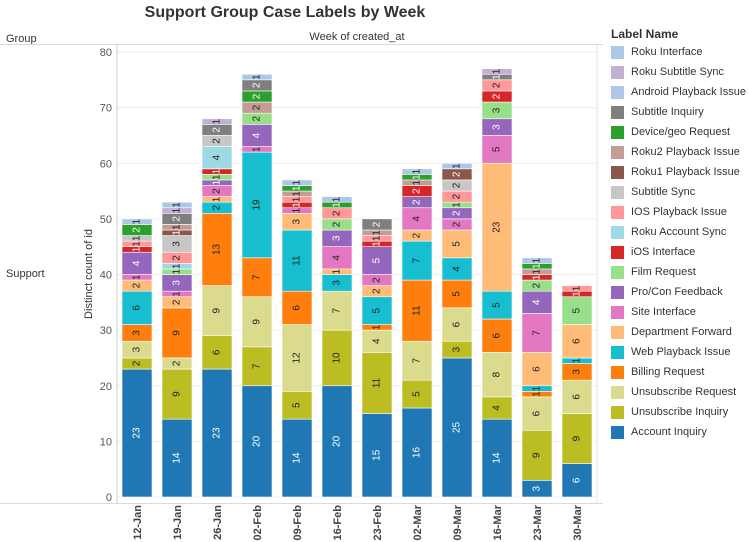 This screenshot has width=749, height=542. Describe the element at coordinates (357, 37) in the screenshot. I see `column-header: Week of created_at` at that location.